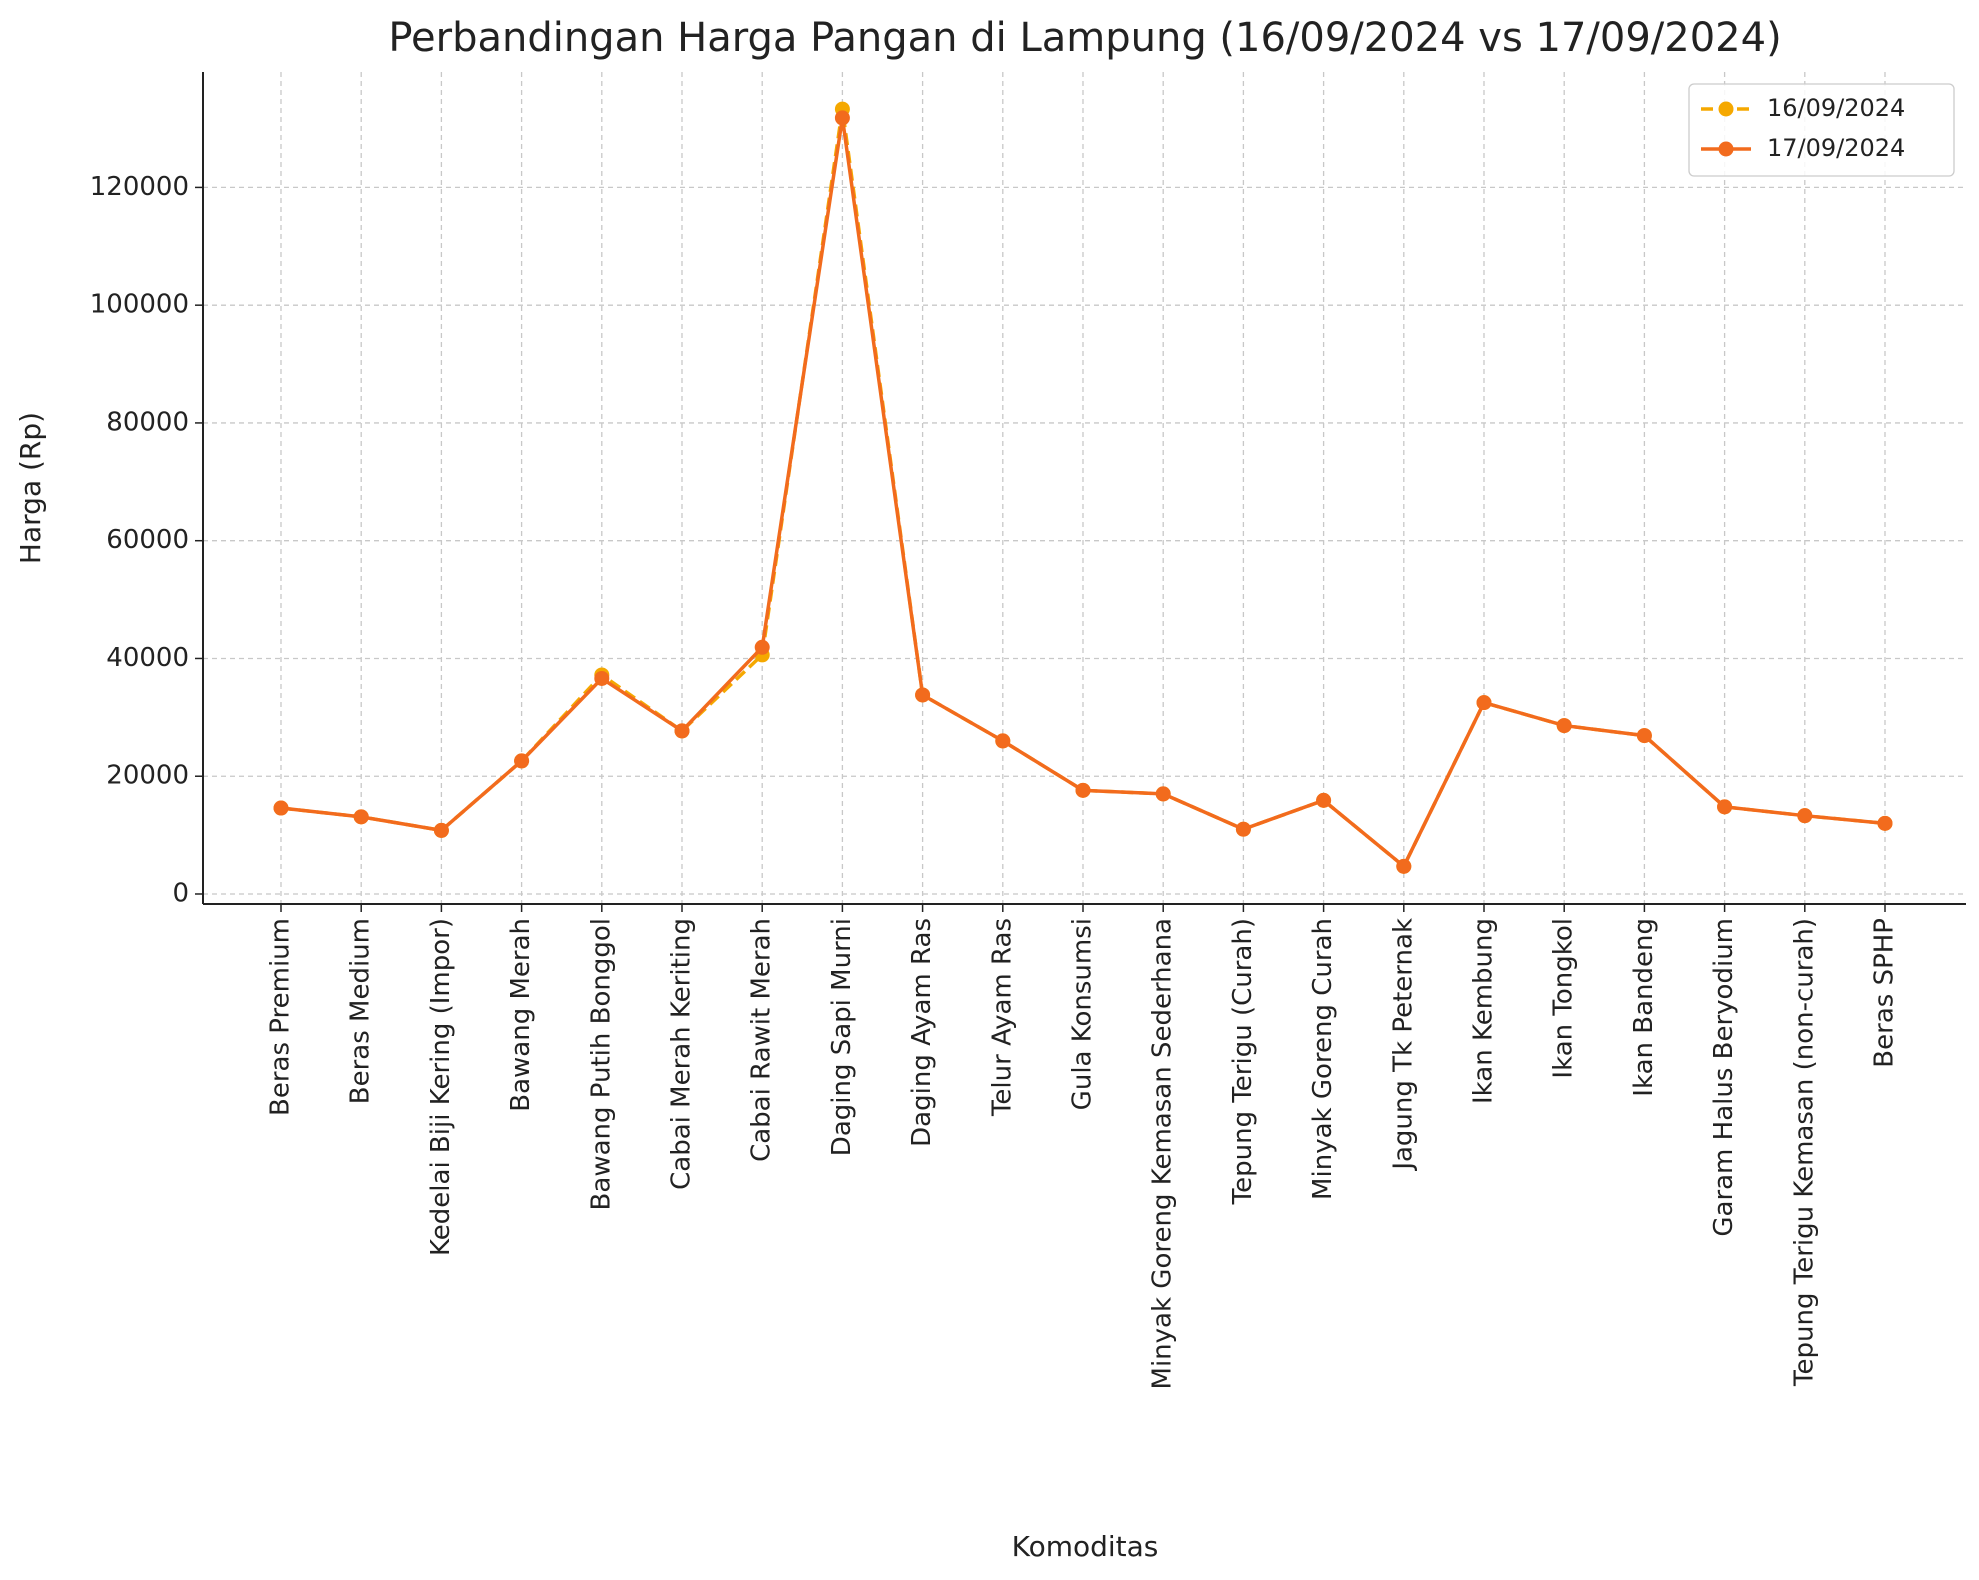 This screenshot has width=1979, height=1580. Describe the element at coordinates (30, 488) in the screenshot. I see `y-axis-label: Harga (Rp)` at that location.